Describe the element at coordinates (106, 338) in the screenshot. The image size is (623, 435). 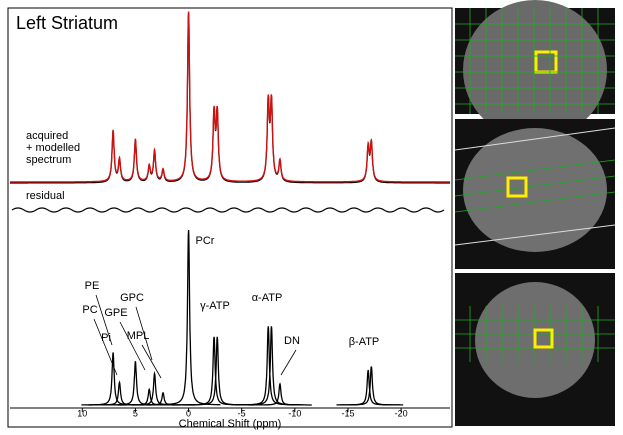
I see `peak-label: Pi` at that location.